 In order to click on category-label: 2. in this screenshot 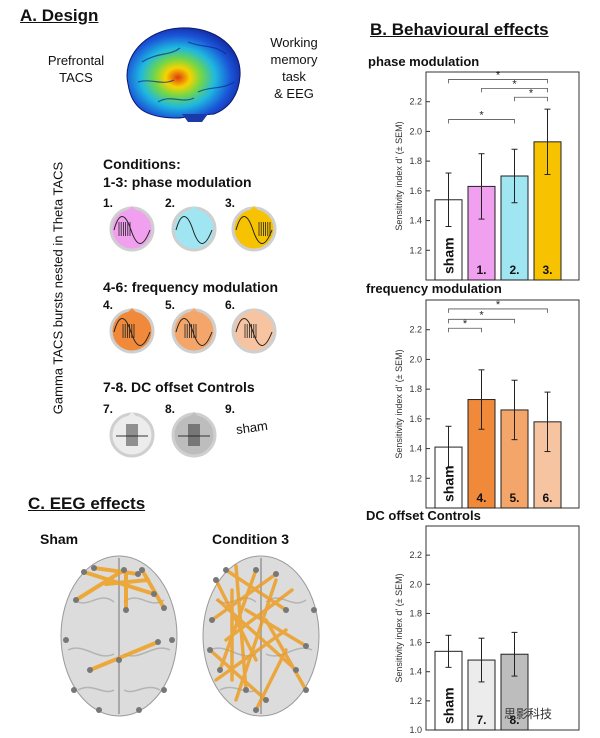, I will do `click(514, 270)`.